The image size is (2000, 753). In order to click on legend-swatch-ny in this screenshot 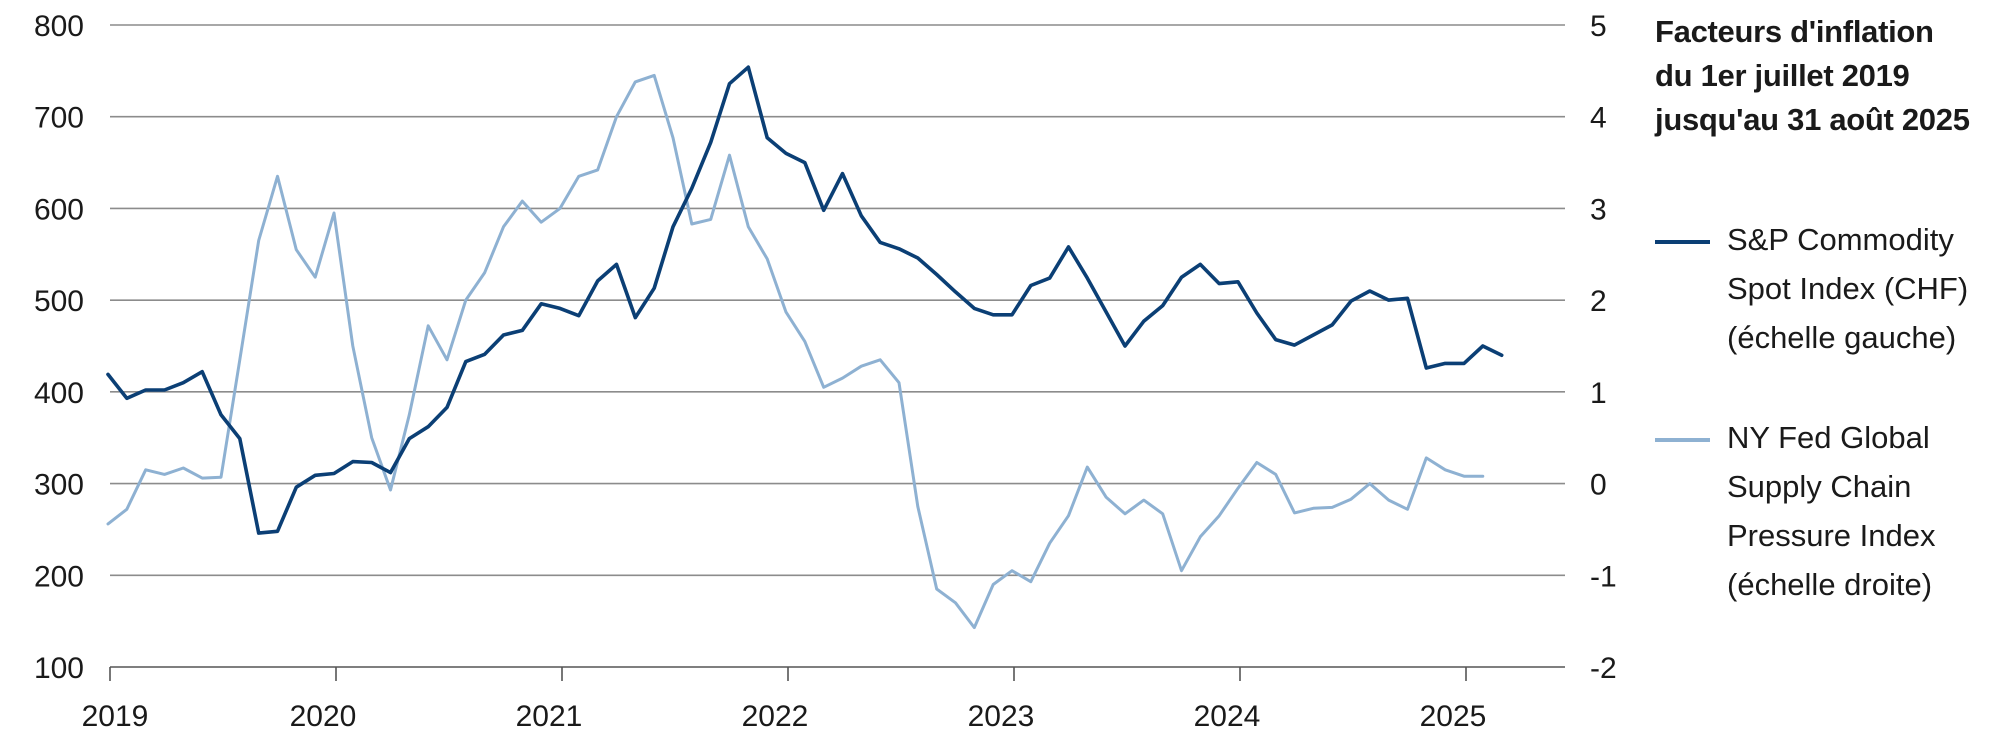, I will do `click(1682, 440)`.